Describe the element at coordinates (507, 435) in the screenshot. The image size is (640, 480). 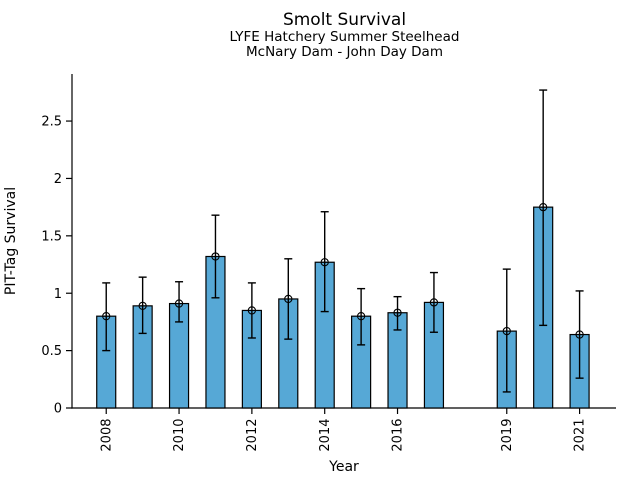
I see `x-tick-label: 2019` at that location.